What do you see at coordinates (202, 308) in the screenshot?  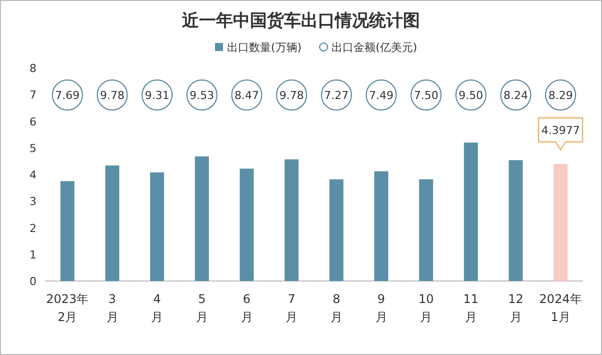 I see `x-tick-label: 5 月` at bounding box center [202, 308].